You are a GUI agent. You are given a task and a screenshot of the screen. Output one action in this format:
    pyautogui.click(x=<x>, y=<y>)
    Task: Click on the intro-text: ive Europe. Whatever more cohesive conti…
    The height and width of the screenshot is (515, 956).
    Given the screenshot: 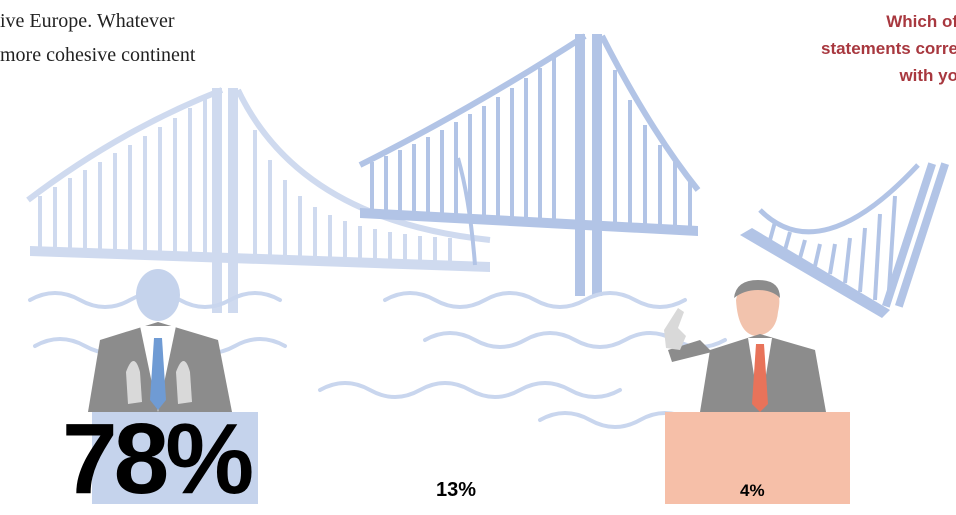 What is the action you would take?
    pyautogui.click(x=98, y=38)
    